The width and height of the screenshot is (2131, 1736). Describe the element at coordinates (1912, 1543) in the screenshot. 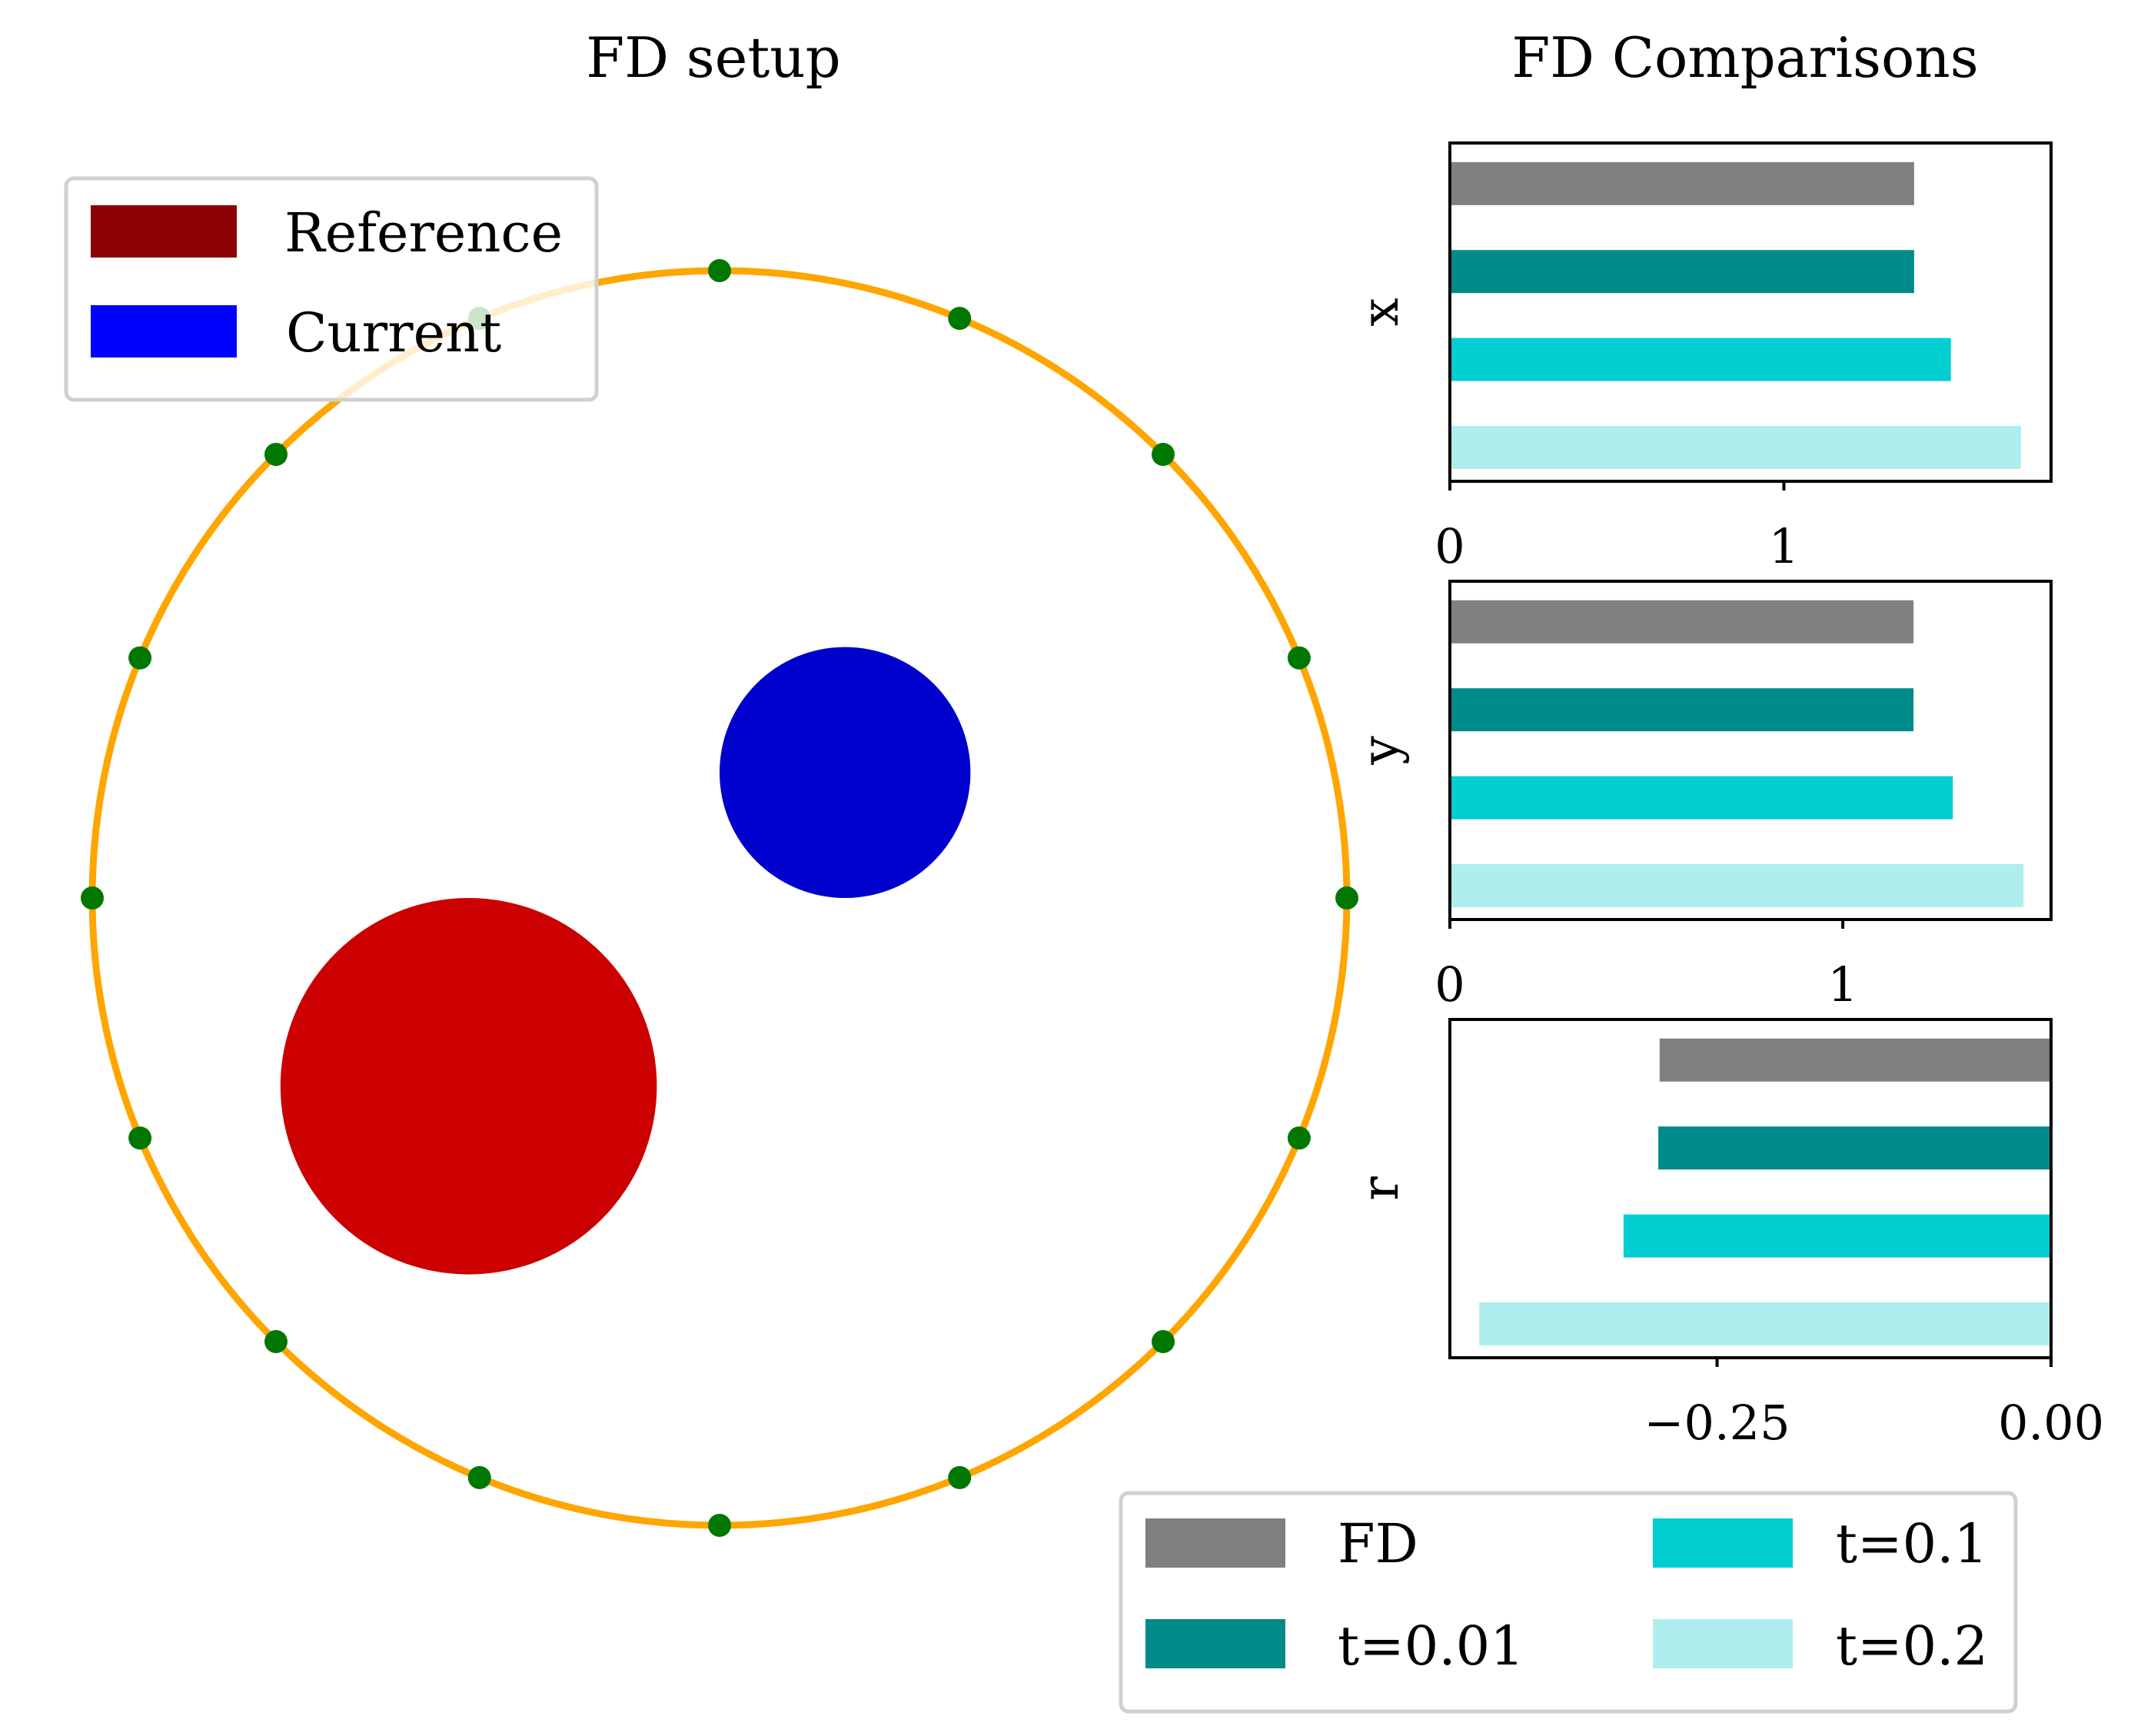

I see `legend-t01-label: t=0.1` at that location.